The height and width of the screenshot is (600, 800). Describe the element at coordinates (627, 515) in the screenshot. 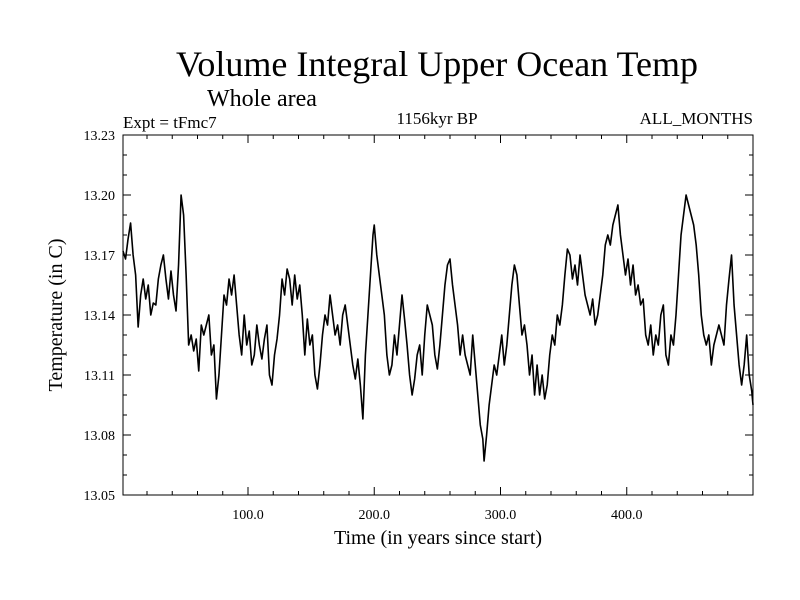

I see `x-tick-label: 400.0` at that location.